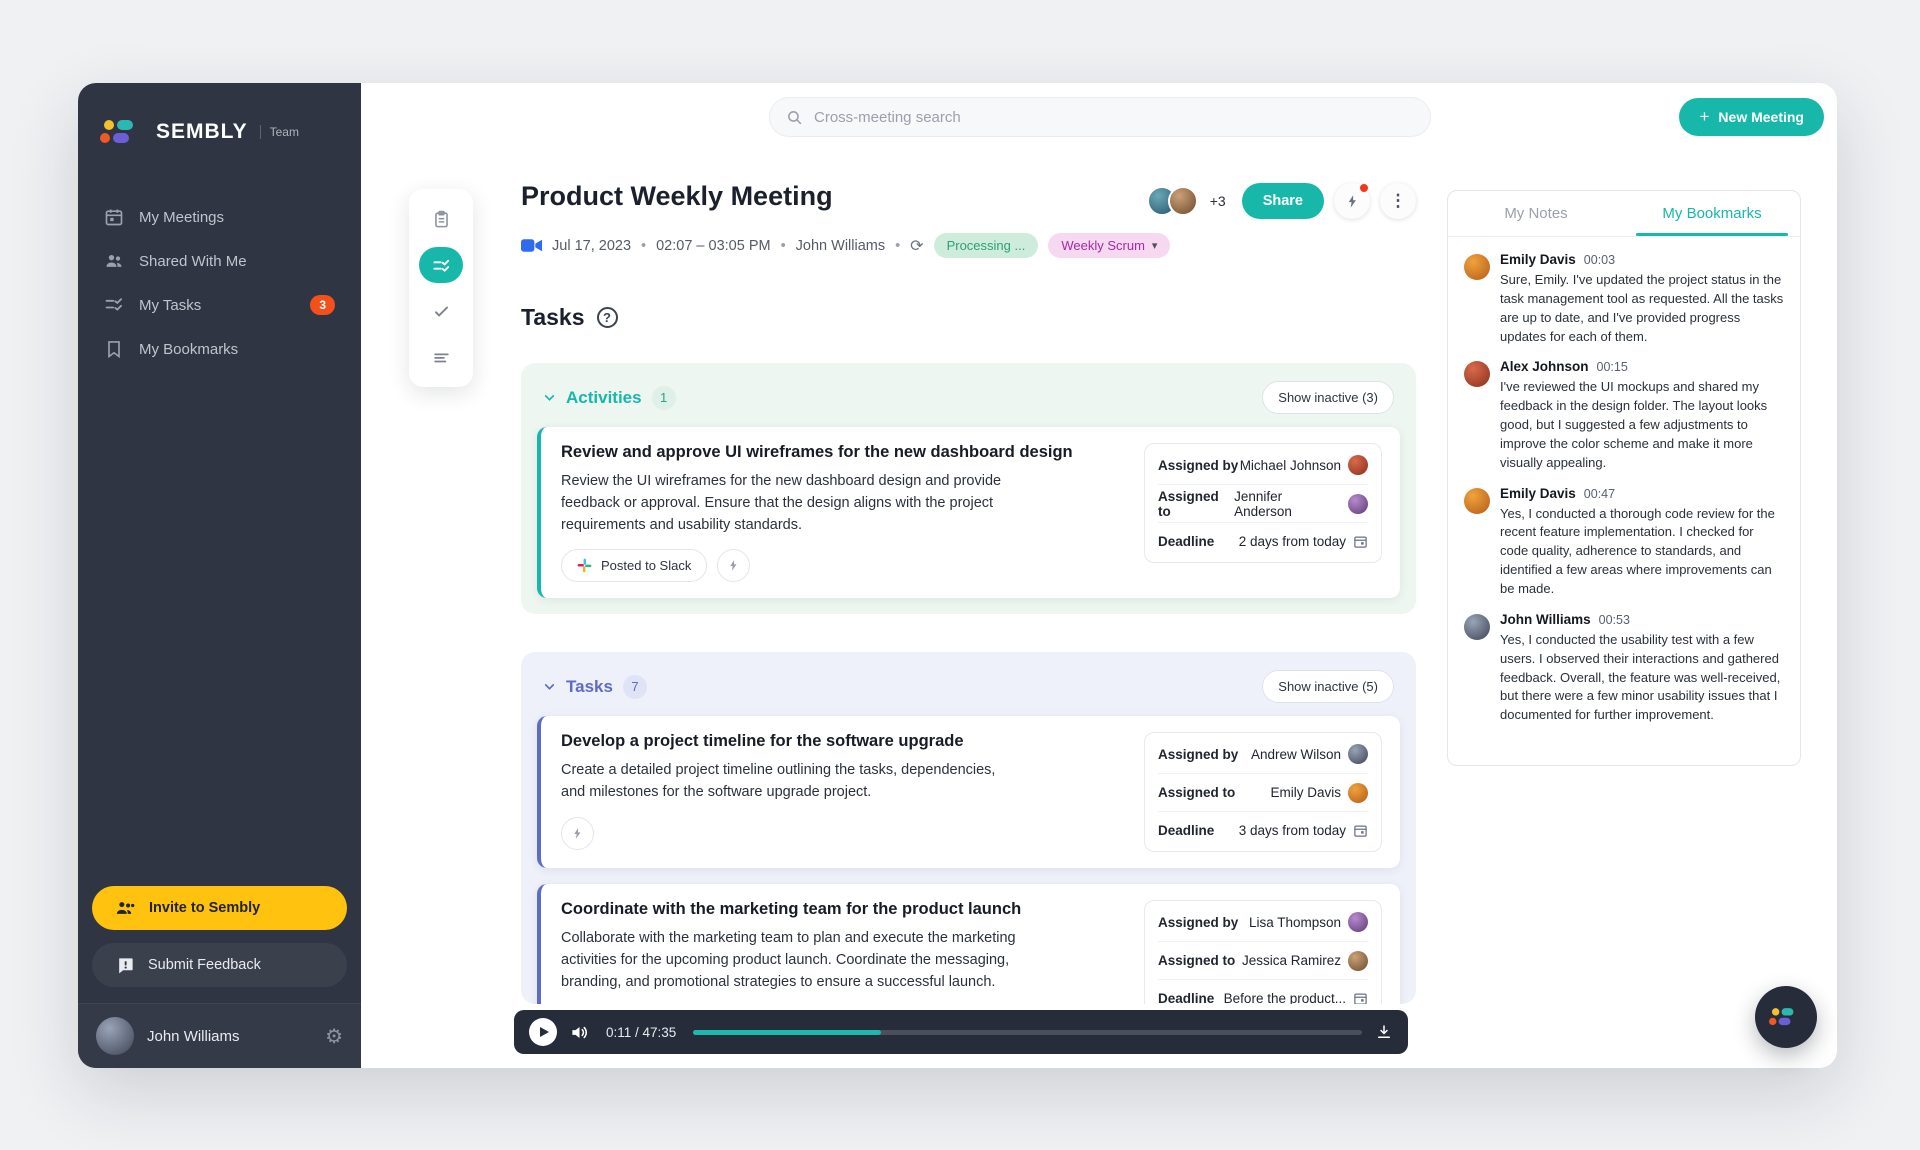  What do you see at coordinates (1761, 117) in the screenshot?
I see `new-meeting-label: New Meeting` at bounding box center [1761, 117].